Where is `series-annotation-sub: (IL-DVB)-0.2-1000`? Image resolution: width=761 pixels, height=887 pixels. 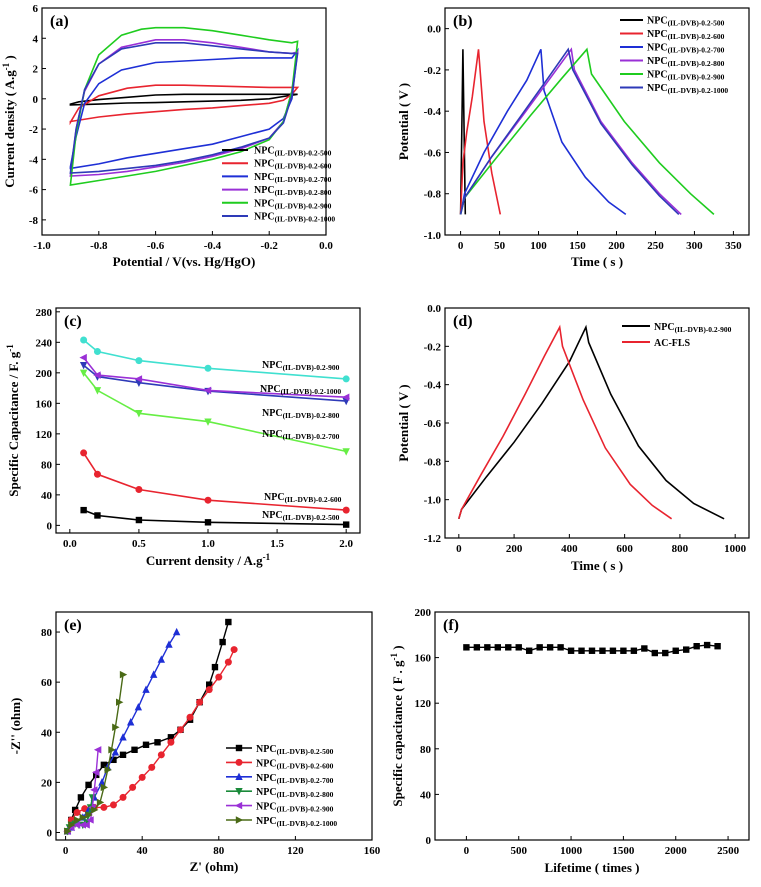 series-annotation-sub: (IL-DVB)-0.2-1000 is located at coordinates (311, 391).